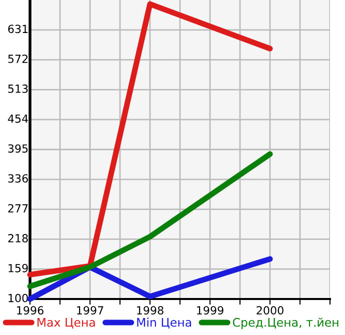 The width and height of the screenshot is (345, 335). I want to click on y-tick-label: 336, so click(18, 178).